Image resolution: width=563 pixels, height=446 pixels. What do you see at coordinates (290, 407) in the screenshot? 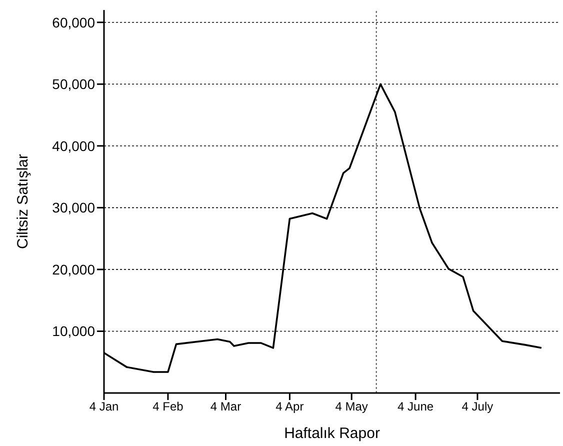
I see `x-tick-label: 4 Apr` at bounding box center [290, 407].